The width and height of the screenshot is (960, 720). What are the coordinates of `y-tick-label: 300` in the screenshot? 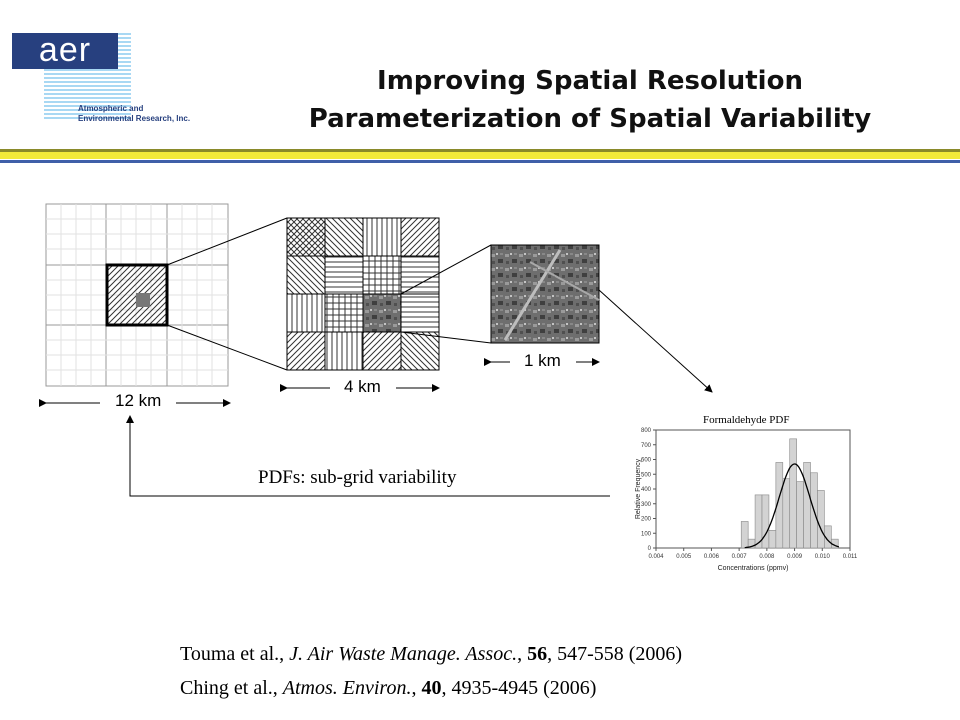 It's located at (646, 505).